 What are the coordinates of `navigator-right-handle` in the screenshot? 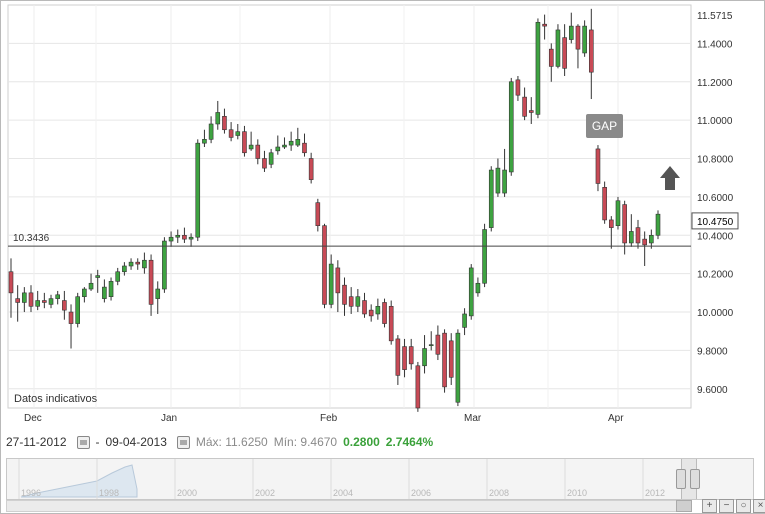 It's located at (695, 479).